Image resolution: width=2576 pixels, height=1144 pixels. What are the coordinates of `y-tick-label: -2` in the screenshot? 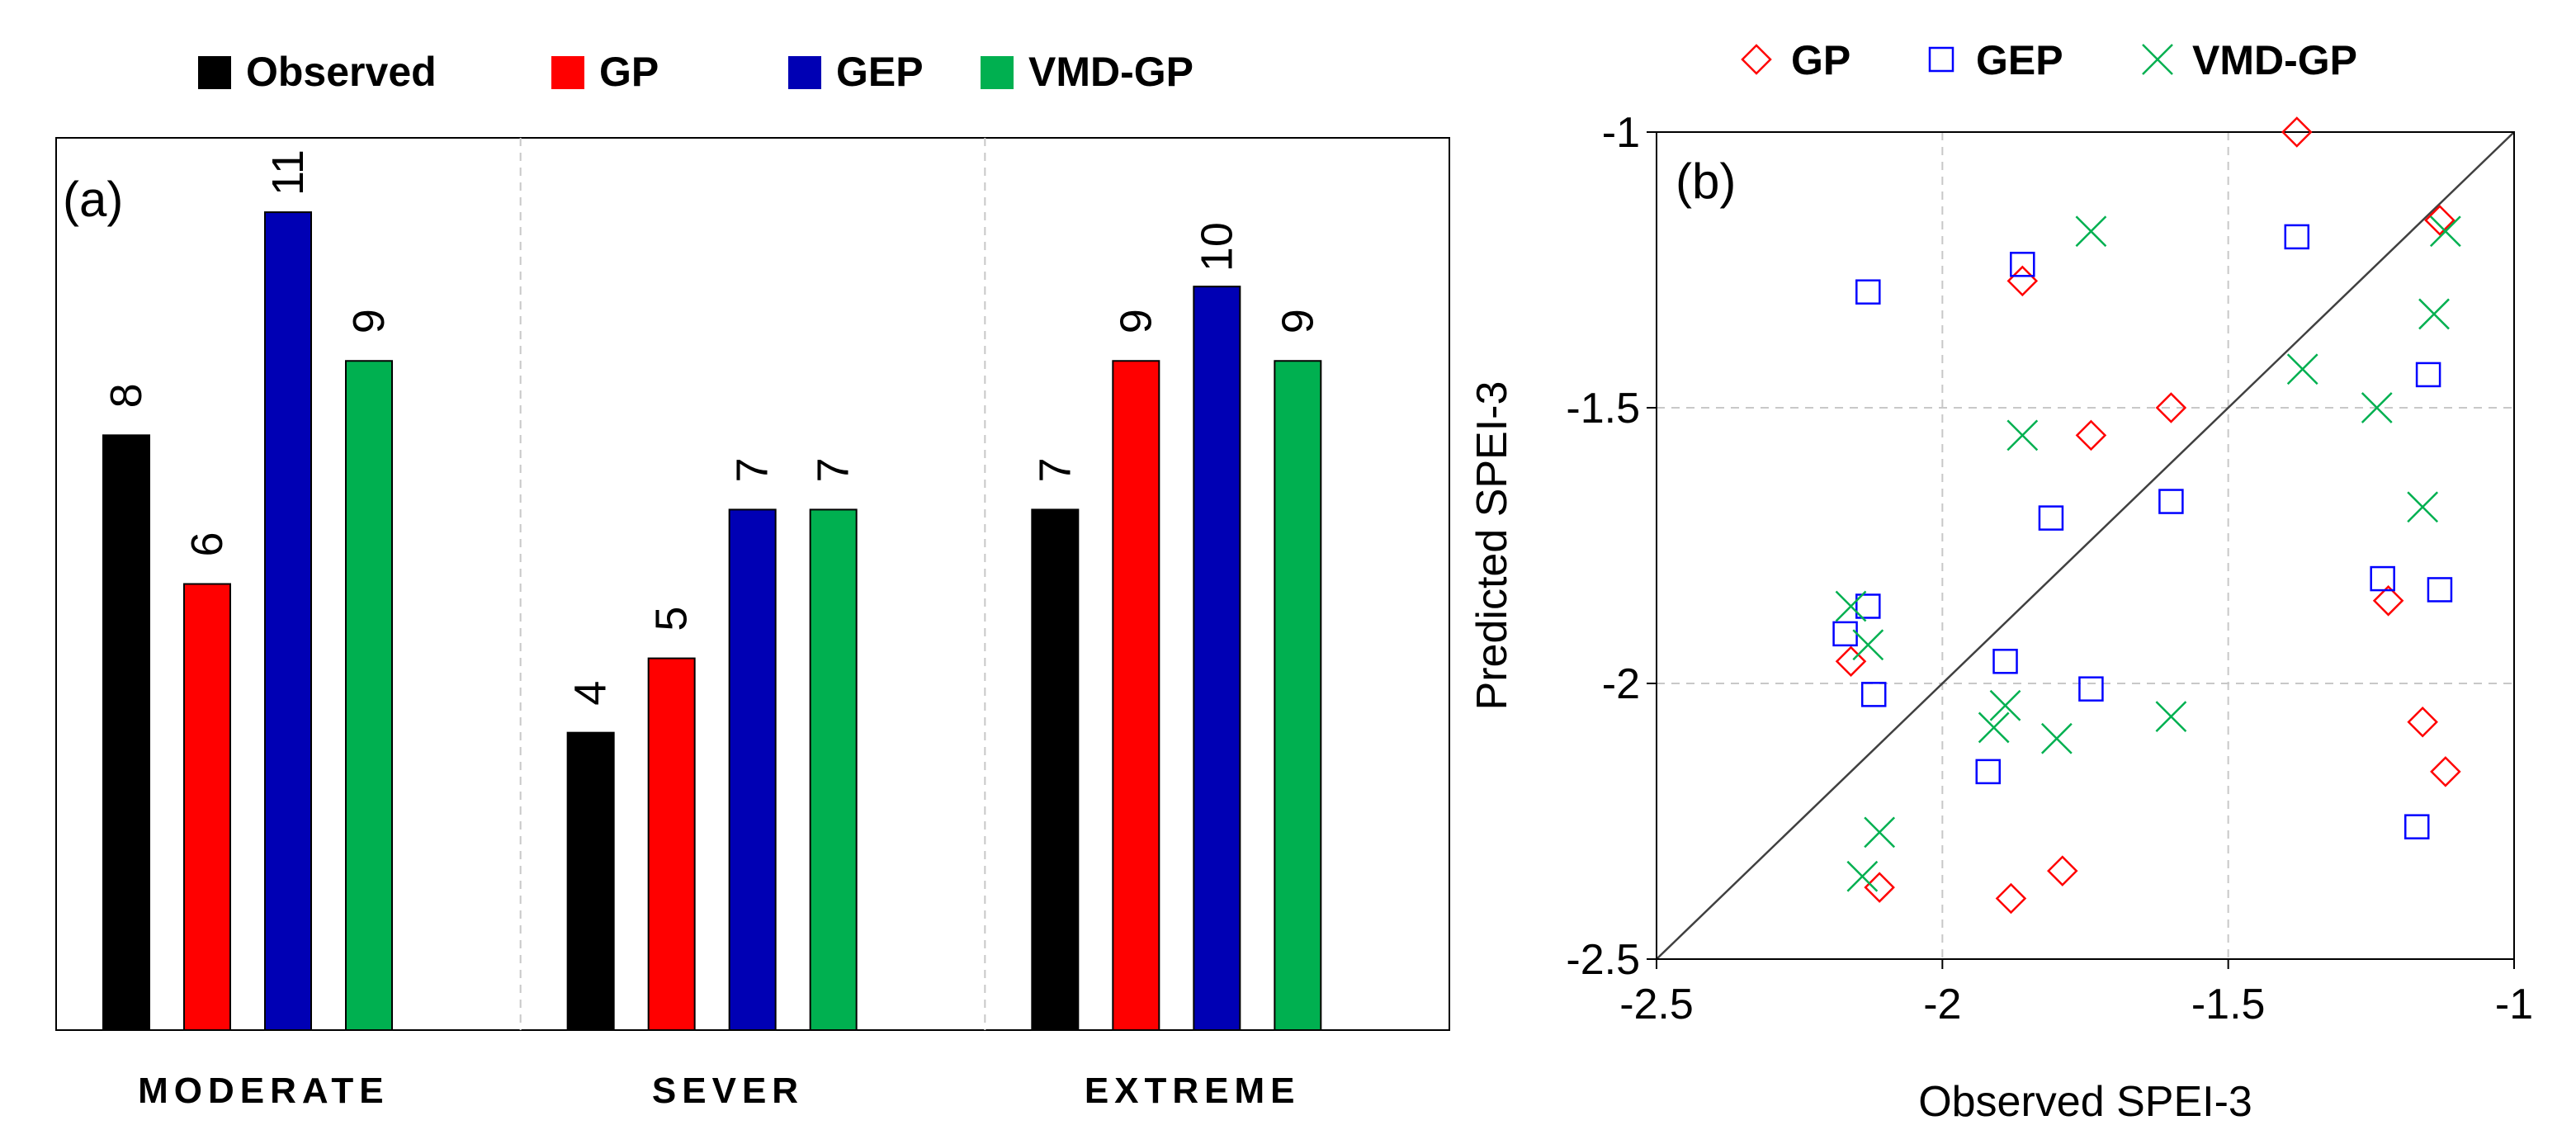 It's located at (1621, 684).